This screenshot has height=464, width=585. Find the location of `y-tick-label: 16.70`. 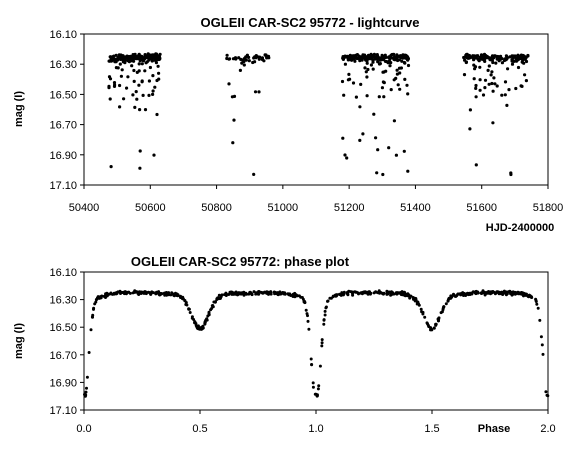

y-tick-label: 16.70 is located at coordinates (63, 126).